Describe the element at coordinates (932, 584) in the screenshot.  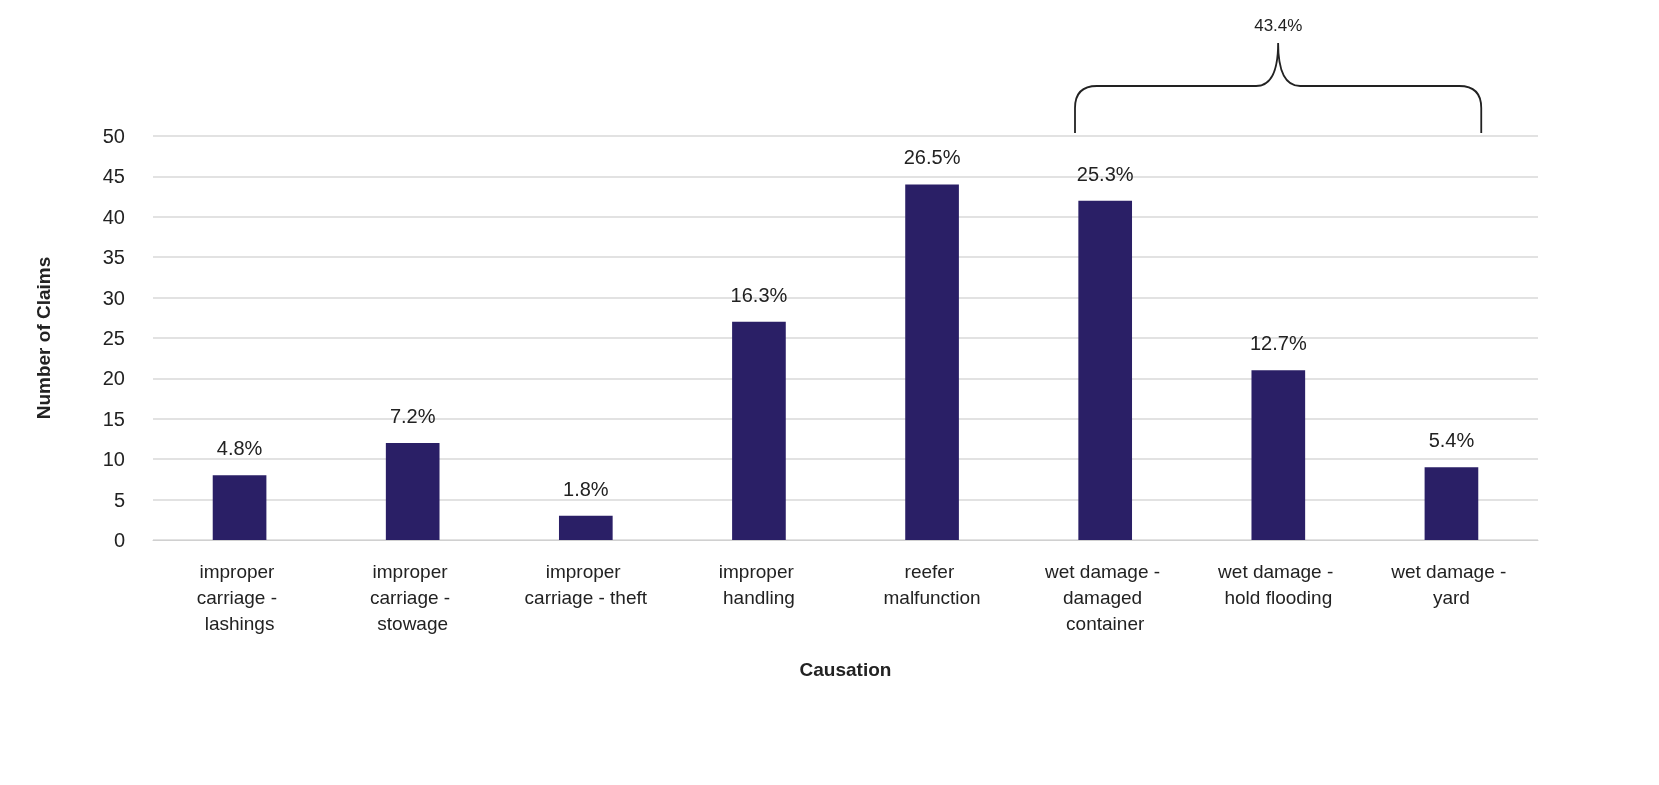
I see `x-tick-label: reefer malfunction` at that location.